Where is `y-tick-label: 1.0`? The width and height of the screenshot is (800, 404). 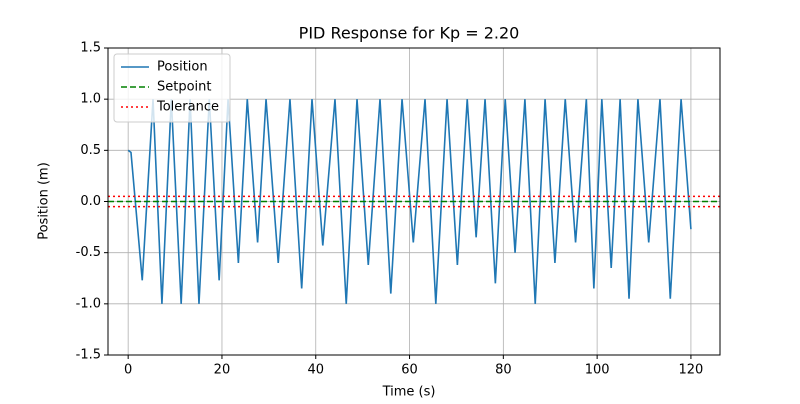 y-tick-label: 1.0 is located at coordinates (90, 99).